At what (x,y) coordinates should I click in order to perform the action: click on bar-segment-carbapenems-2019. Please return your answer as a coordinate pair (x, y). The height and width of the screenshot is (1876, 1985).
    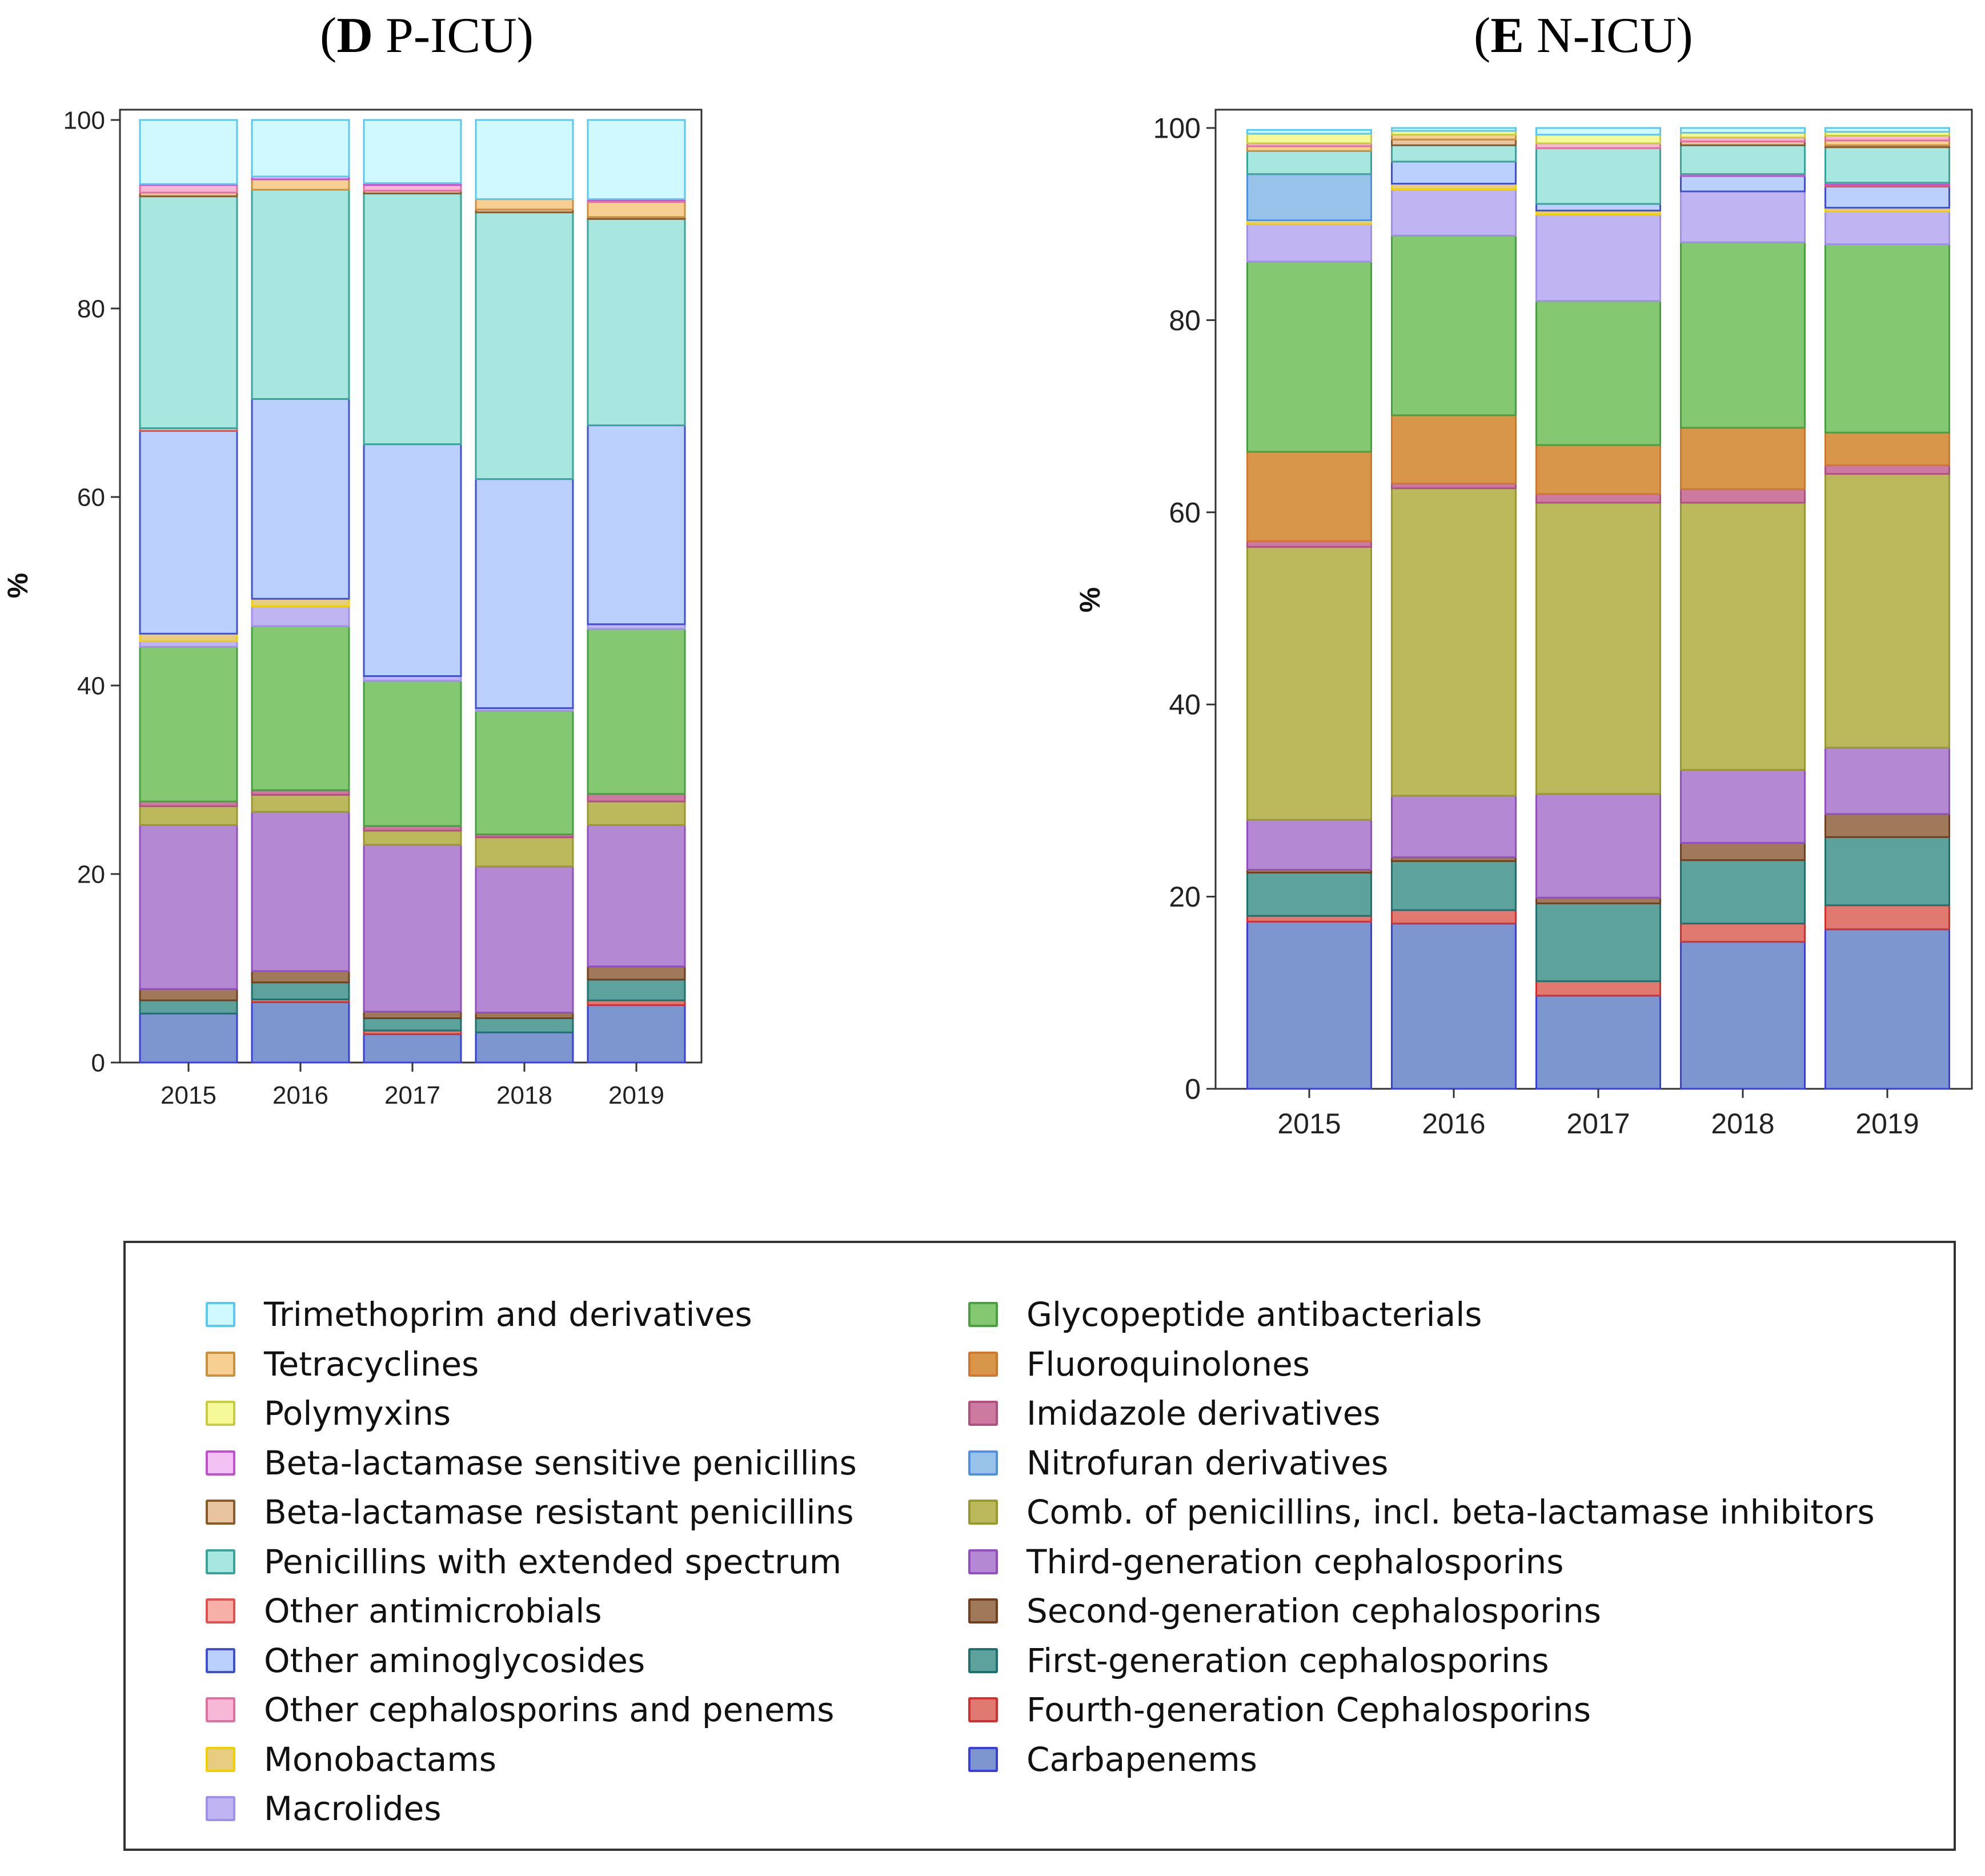
    Looking at the image, I should click on (636, 1034).